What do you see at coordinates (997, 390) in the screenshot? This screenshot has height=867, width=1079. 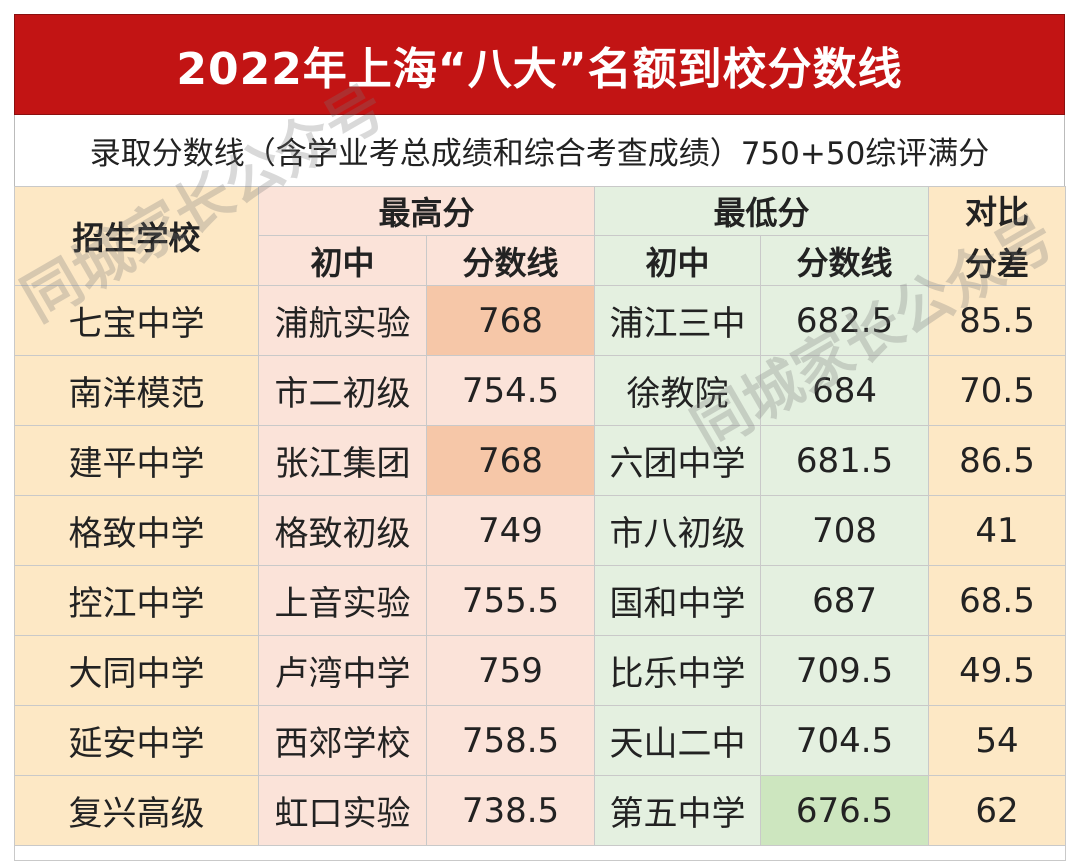 I see `diff-cell: 70.5` at bounding box center [997, 390].